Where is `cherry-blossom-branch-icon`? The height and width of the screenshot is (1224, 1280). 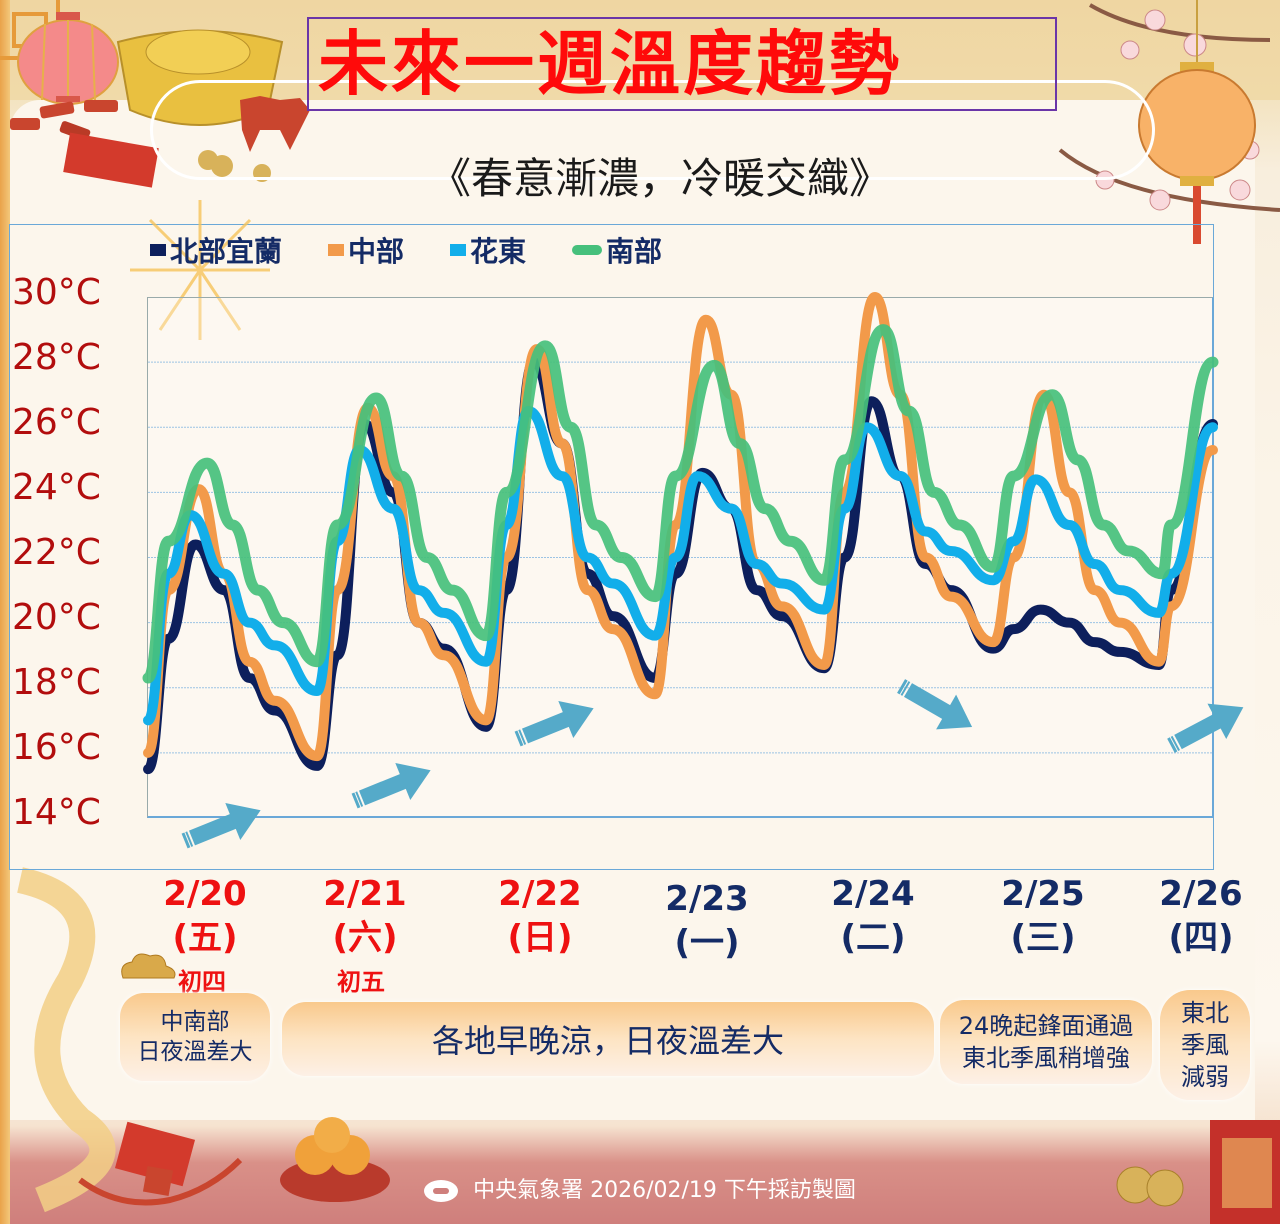
cherry-blossom-branch-icon is located at coordinates (1169, 107).